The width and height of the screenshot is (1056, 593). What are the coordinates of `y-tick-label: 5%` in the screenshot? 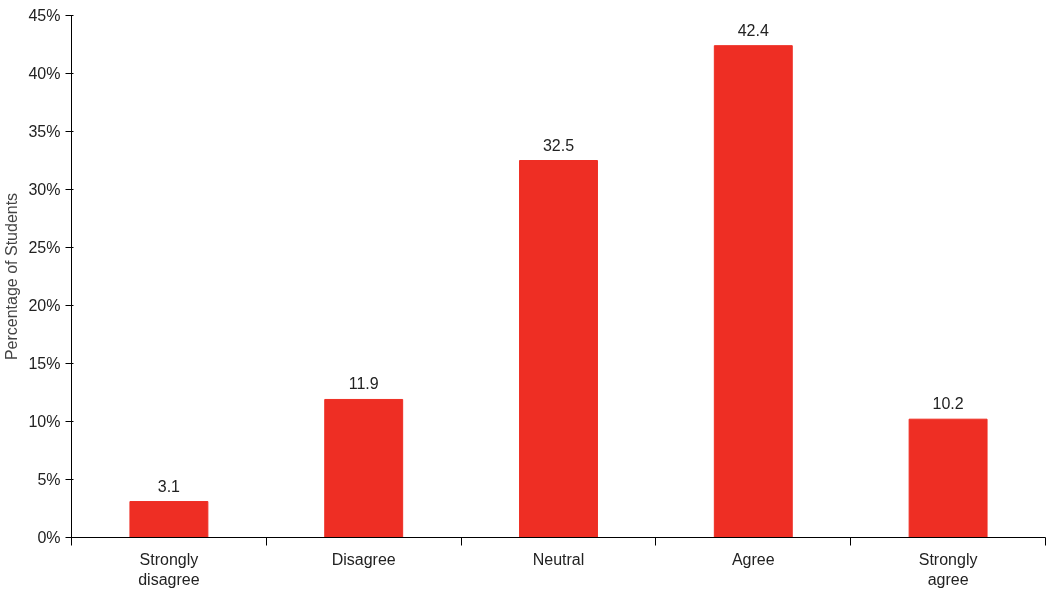 It's located at (49, 479).